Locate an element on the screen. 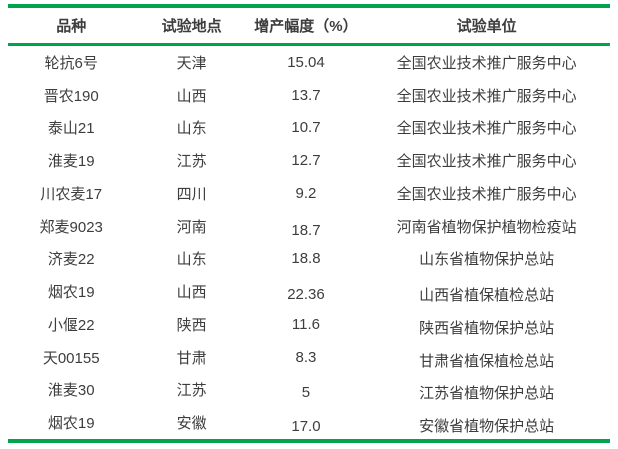 This screenshot has width=618, height=449. table-row: 天00155 甘肃 8.3 甘肃省植保植检总站 is located at coordinates (309, 357).